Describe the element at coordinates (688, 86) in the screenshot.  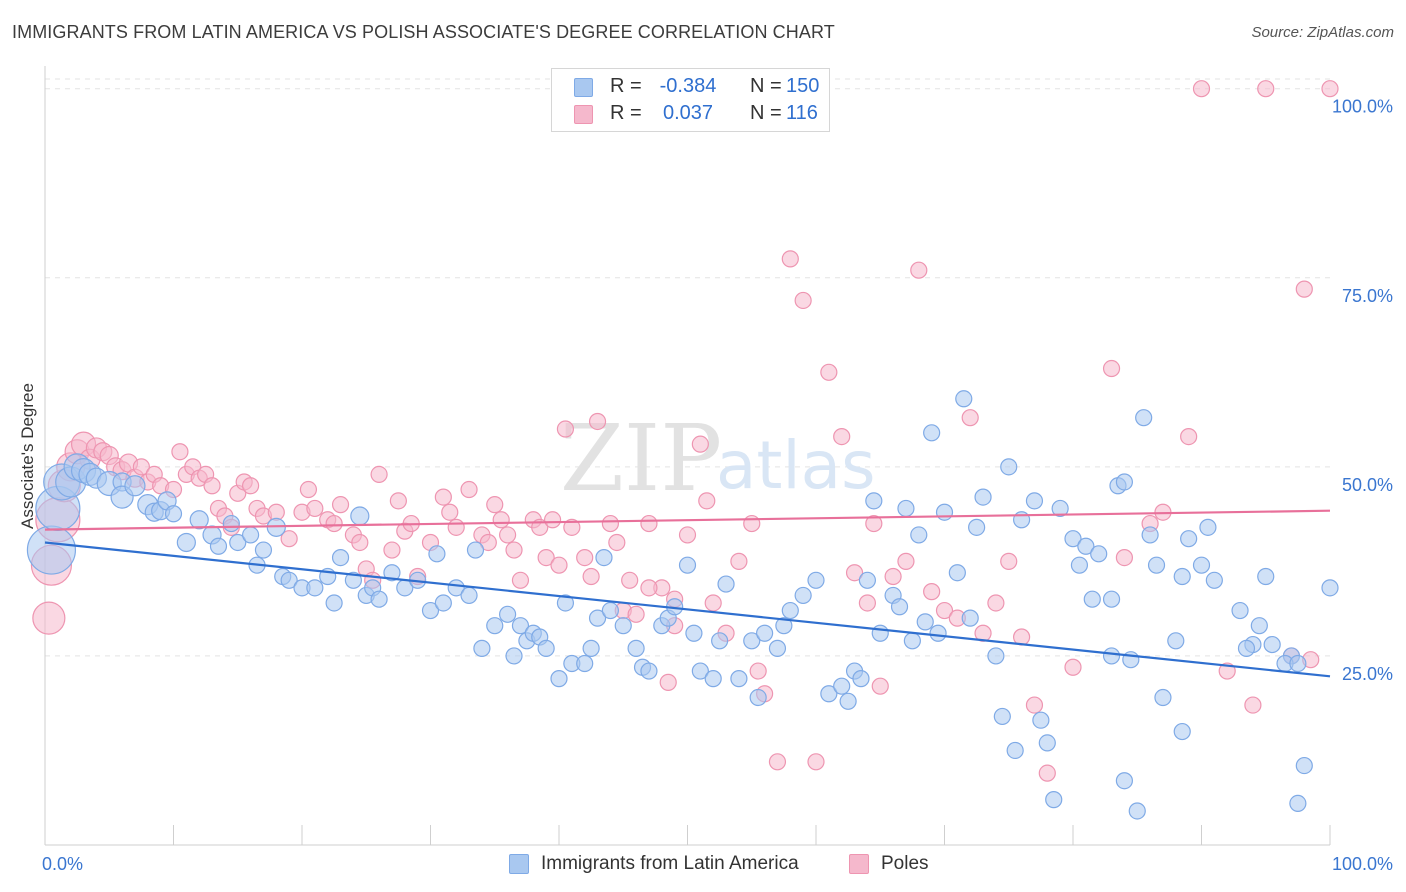
I see `r-value-latin-america: -0.384` at that location.